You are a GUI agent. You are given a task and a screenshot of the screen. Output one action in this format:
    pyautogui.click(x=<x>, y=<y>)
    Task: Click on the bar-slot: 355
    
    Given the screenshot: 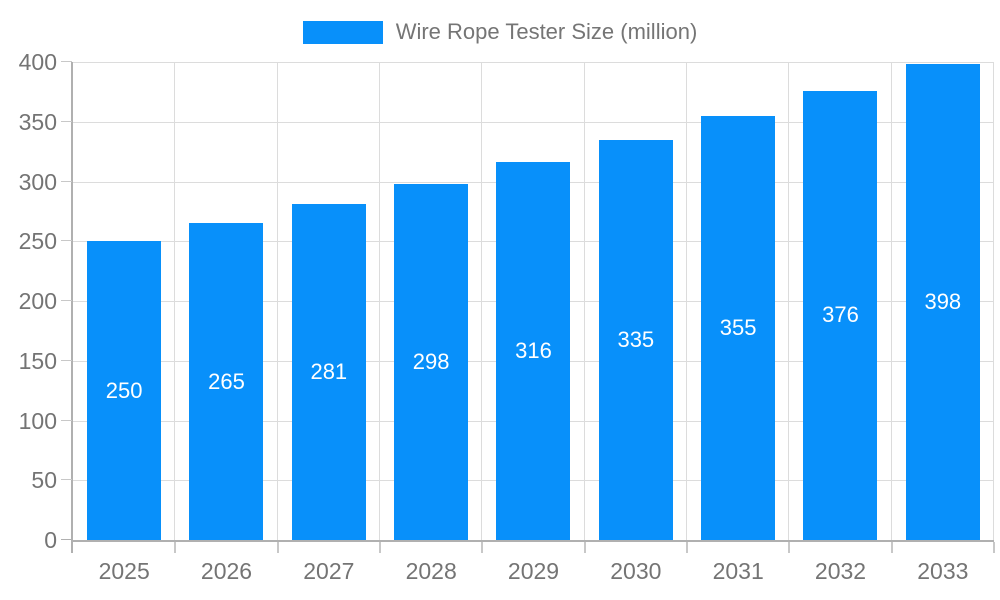 What is the action you would take?
    pyautogui.click(x=738, y=301)
    